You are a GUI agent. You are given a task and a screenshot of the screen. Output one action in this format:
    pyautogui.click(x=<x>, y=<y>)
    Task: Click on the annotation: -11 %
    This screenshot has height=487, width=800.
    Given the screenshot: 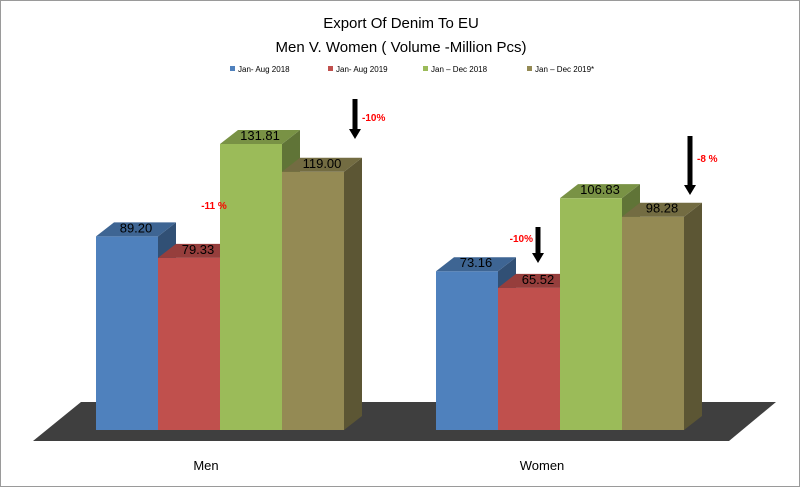 What is the action you would take?
    pyautogui.click(x=214, y=206)
    